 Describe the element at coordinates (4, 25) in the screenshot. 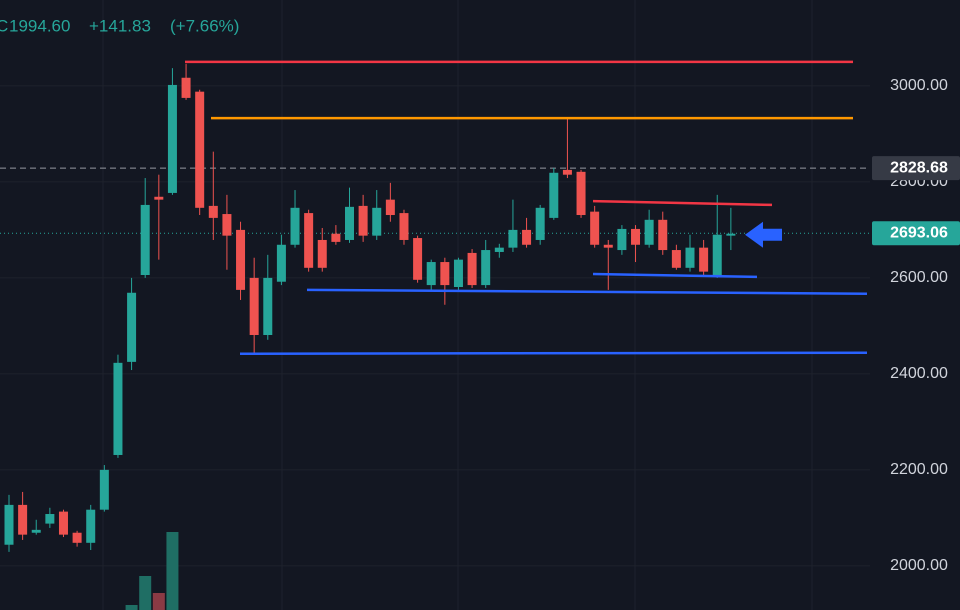

I see `header-prefix: C` at that location.